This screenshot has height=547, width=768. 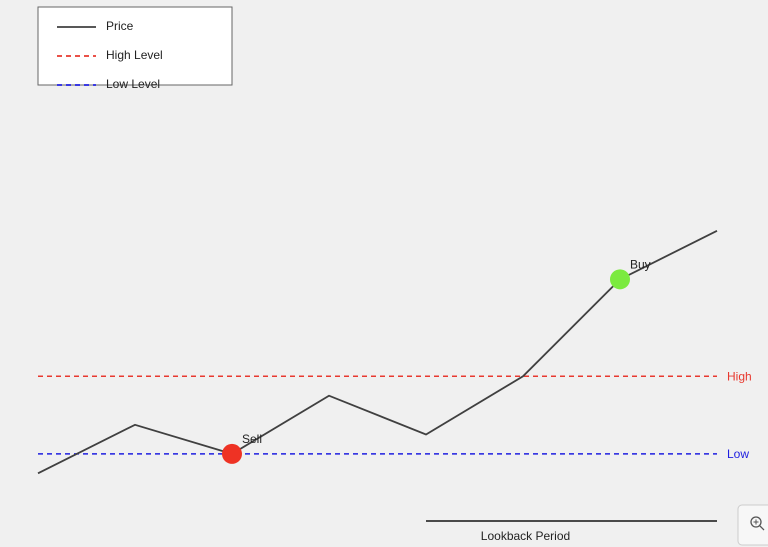 I want to click on zoom-icon-handle, so click(x=762, y=528).